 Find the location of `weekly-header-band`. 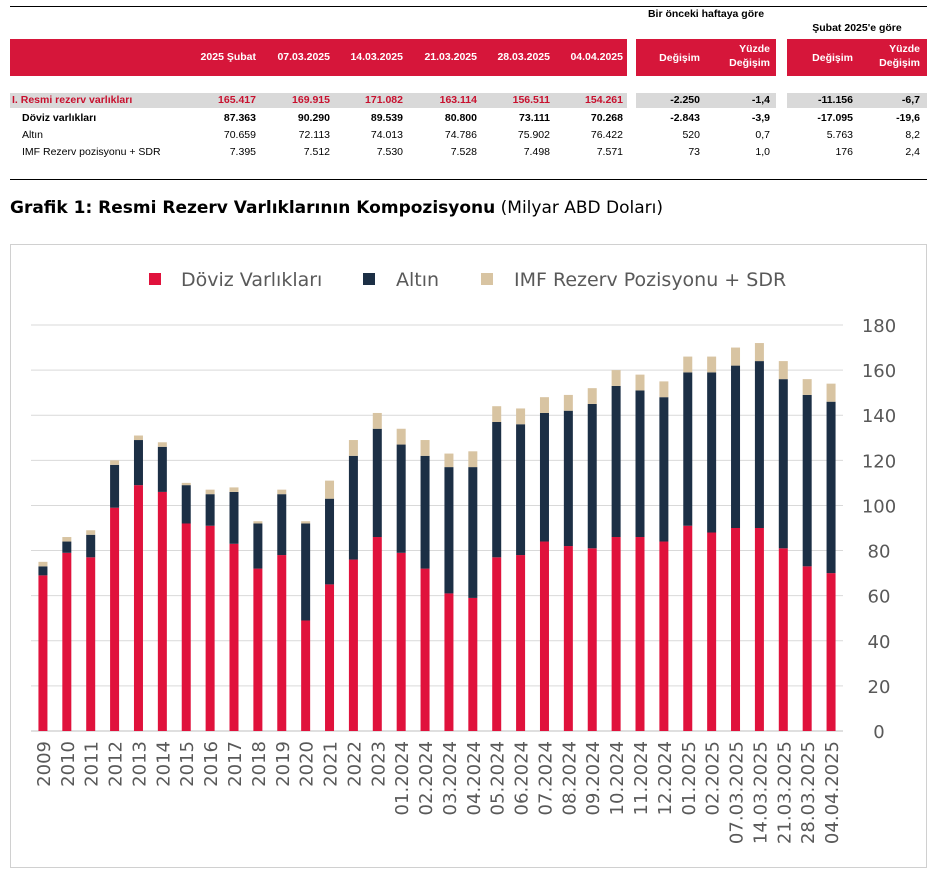

weekly-header-band is located at coordinates (706, 57).